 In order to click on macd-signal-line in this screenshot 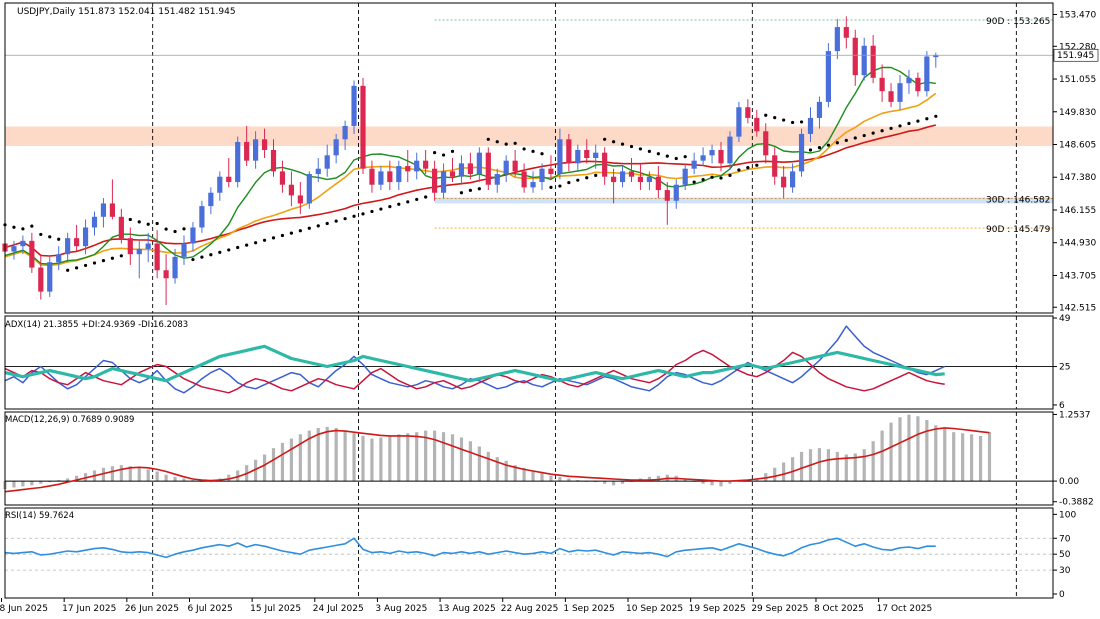, I will do `click(497, 460)`.